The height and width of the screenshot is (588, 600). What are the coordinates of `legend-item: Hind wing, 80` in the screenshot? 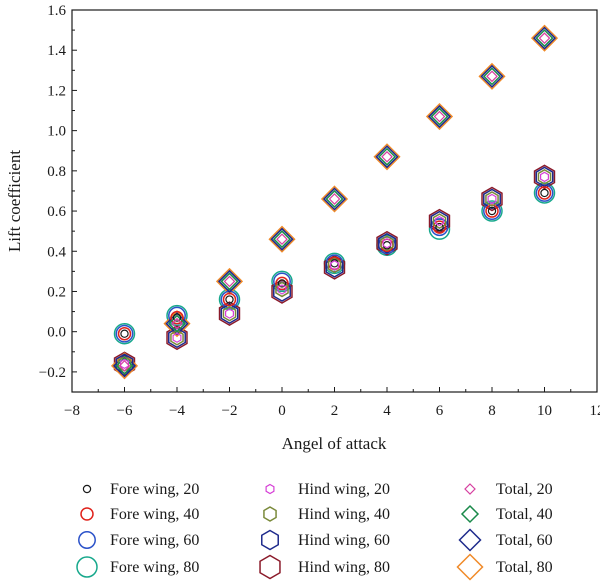 It's located at (324, 567).